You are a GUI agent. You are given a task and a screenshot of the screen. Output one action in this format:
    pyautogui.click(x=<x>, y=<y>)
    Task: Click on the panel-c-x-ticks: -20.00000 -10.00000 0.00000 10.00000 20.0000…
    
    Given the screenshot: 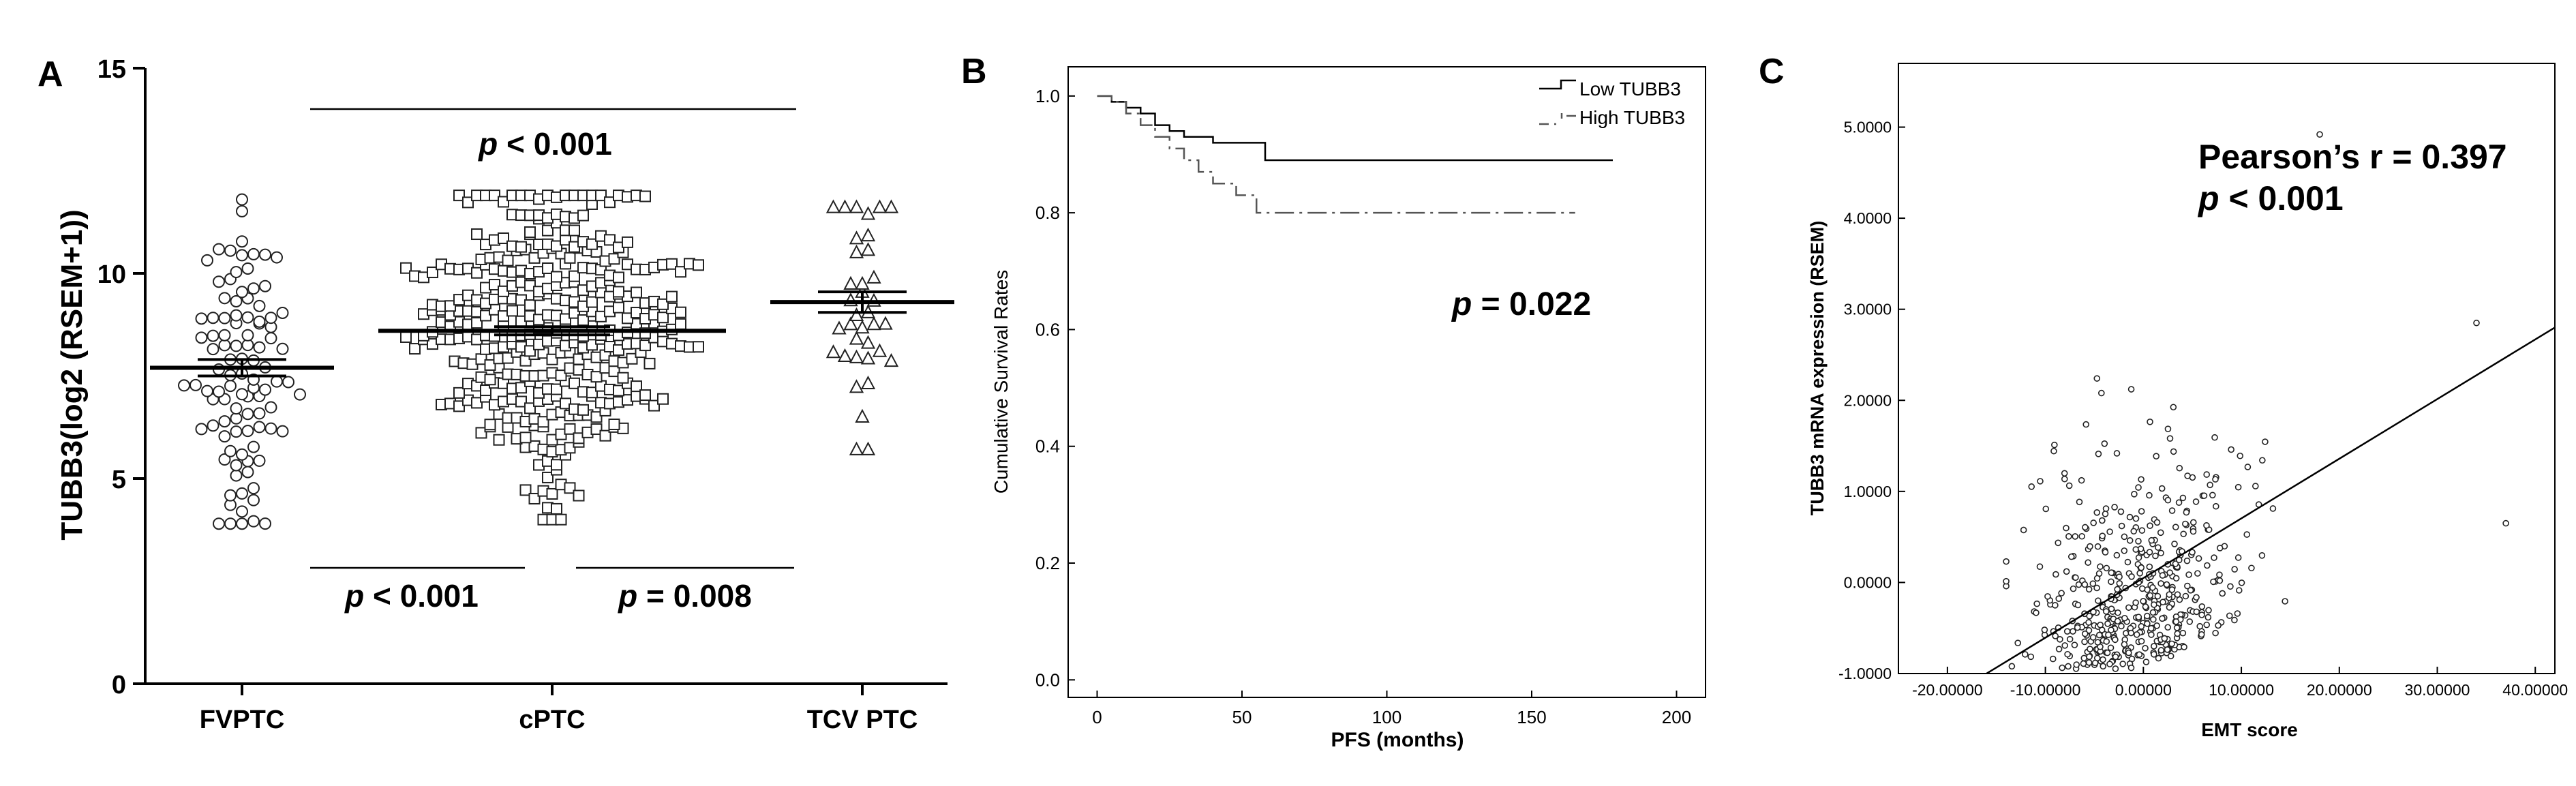 What is the action you would take?
    pyautogui.click(x=2240, y=683)
    